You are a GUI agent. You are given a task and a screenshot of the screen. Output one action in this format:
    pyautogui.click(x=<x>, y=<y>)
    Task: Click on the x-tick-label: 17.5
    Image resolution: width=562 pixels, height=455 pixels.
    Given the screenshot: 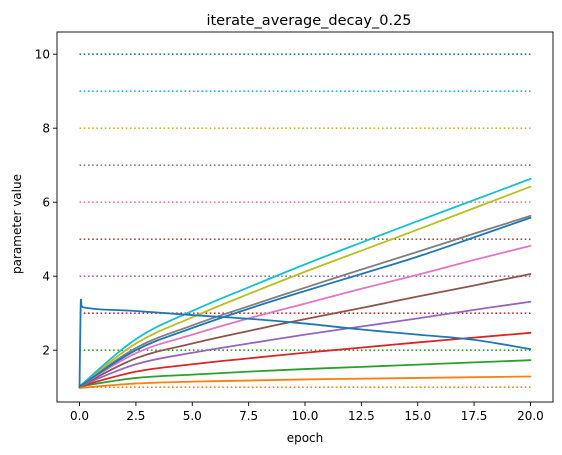 What is the action you would take?
    pyautogui.click(x=474, y=416)
    